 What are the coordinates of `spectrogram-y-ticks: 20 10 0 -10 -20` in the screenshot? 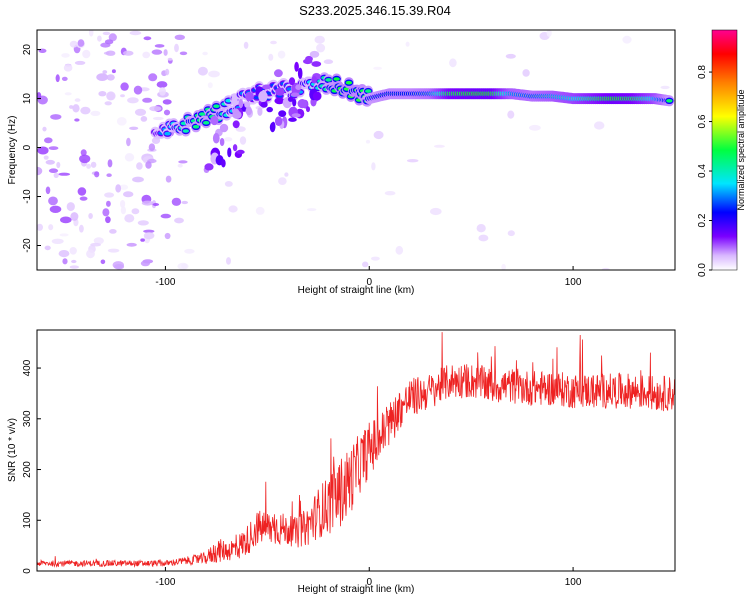 It's located at (31, 148).